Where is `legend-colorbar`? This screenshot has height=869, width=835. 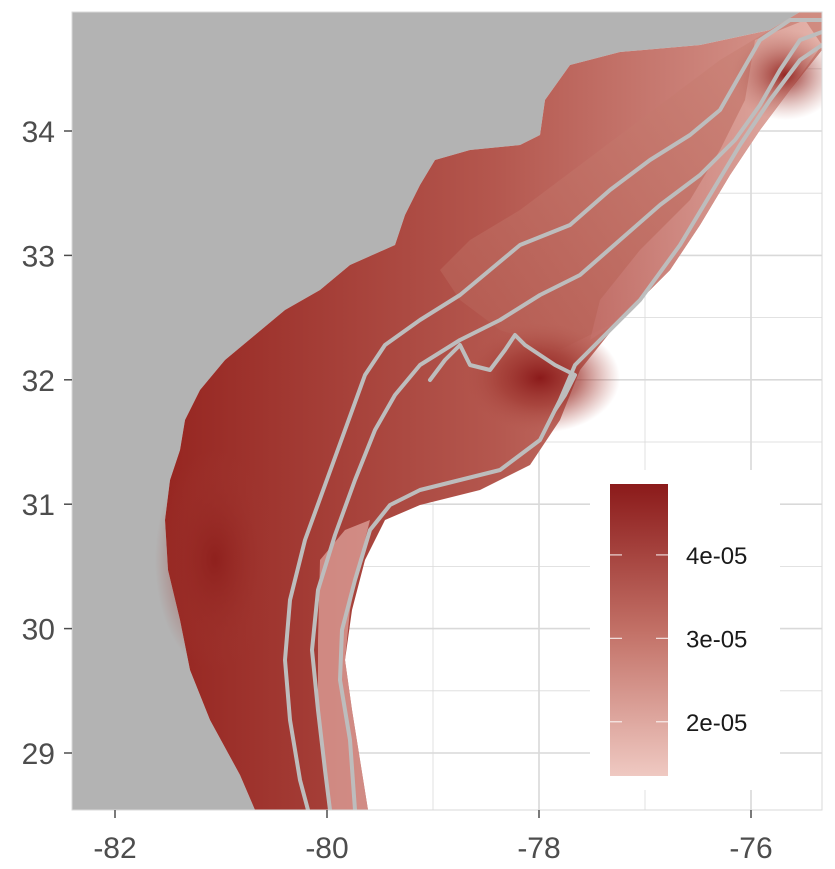
legend-colorbar is located at coordinates (639, 630).